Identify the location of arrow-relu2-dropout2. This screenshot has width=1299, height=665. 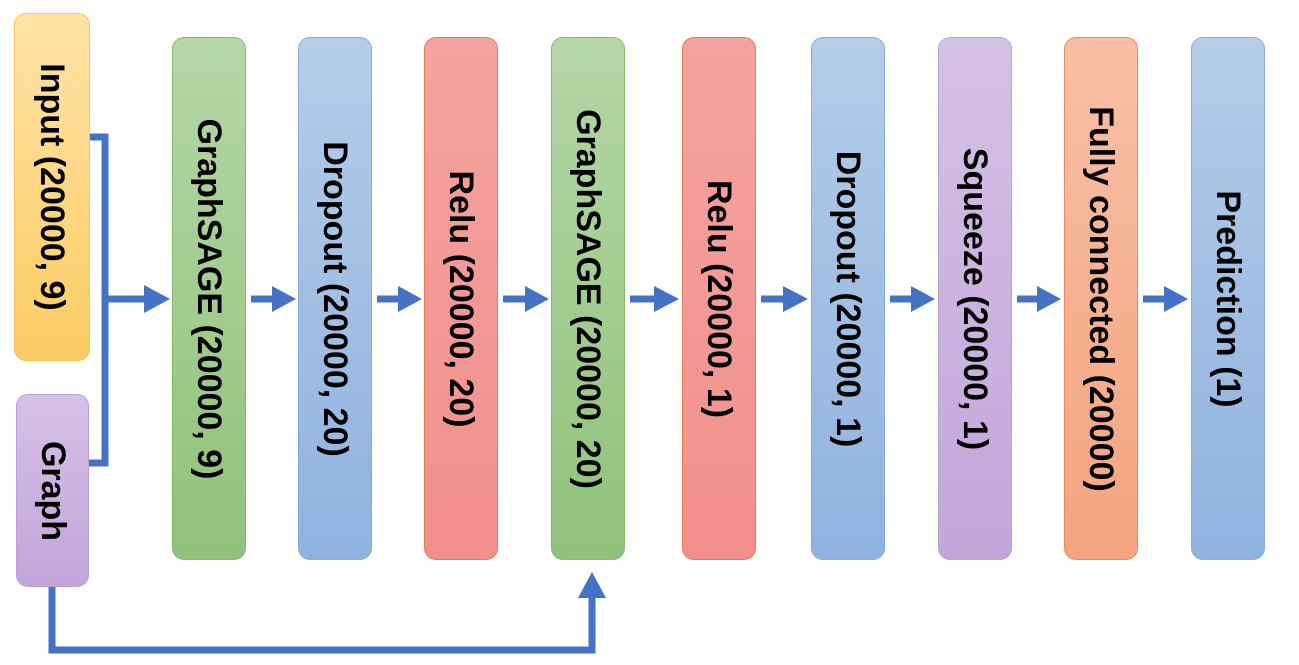
(784, 299).